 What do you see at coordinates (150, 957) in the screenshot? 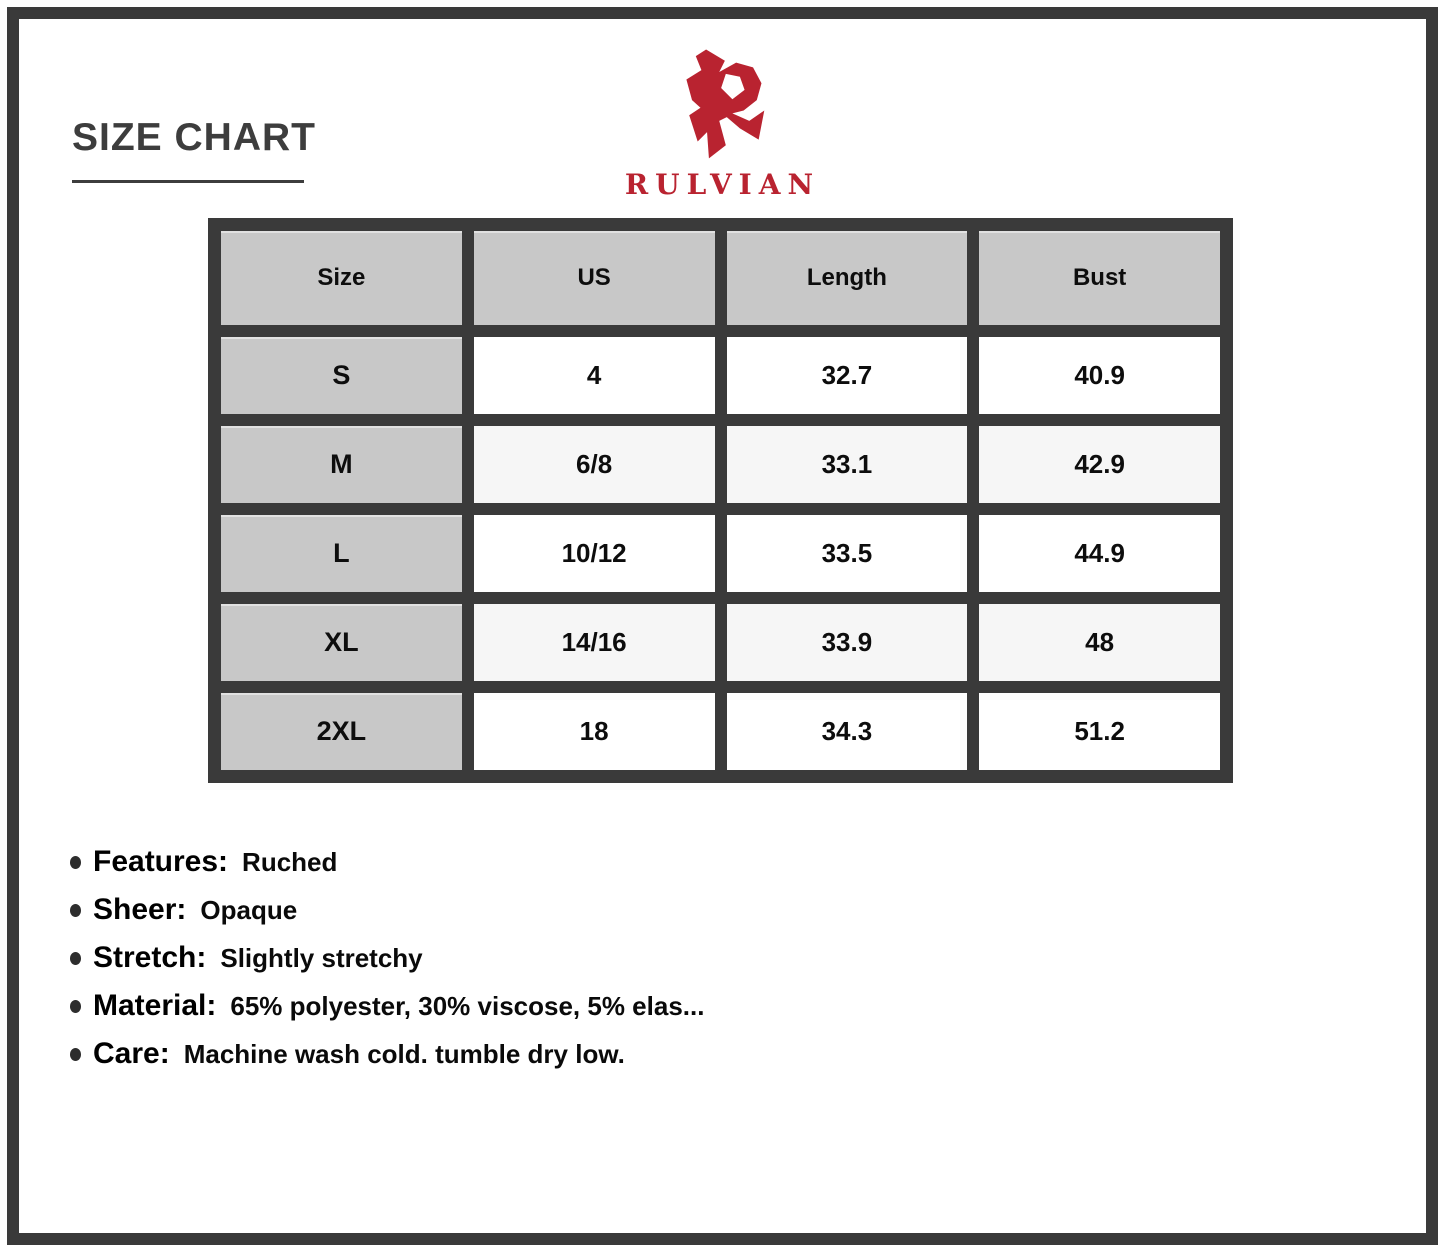
I see `detail-label: Stretch:` at bounding box center [150, 957].